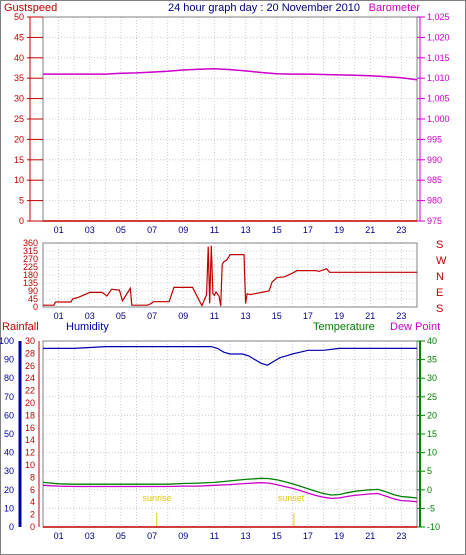 This screenshot has width=466, height=555. I want to click on rain-tick-label: 24, so click(30, 378).